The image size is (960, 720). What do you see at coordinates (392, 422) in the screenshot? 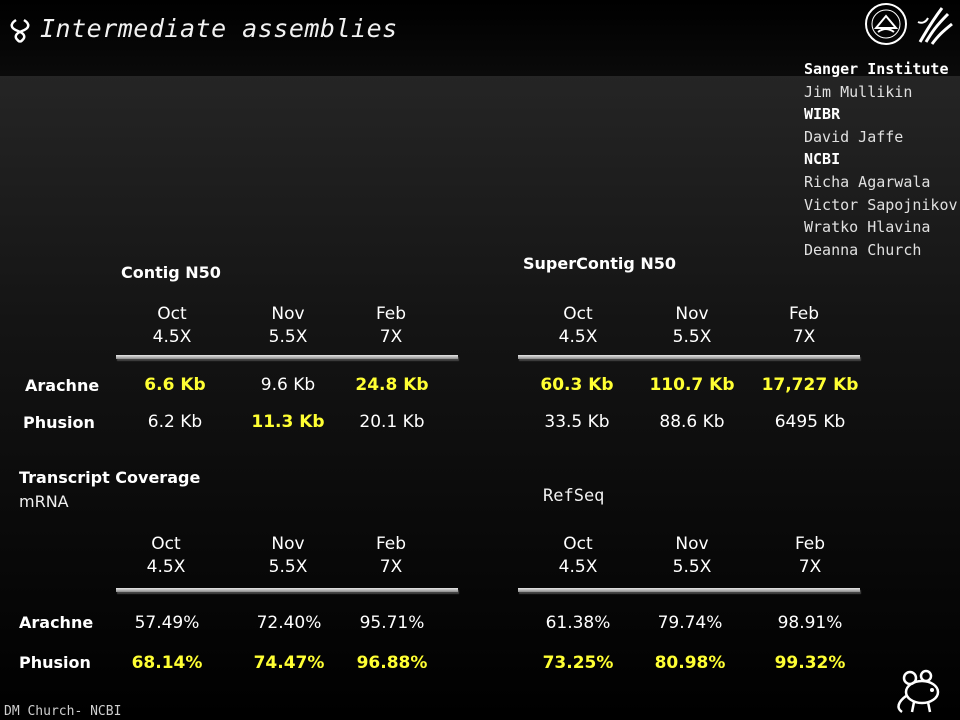
I see `contig-phusion-value: 20.1 Kb` at bounding box center [392, 422].